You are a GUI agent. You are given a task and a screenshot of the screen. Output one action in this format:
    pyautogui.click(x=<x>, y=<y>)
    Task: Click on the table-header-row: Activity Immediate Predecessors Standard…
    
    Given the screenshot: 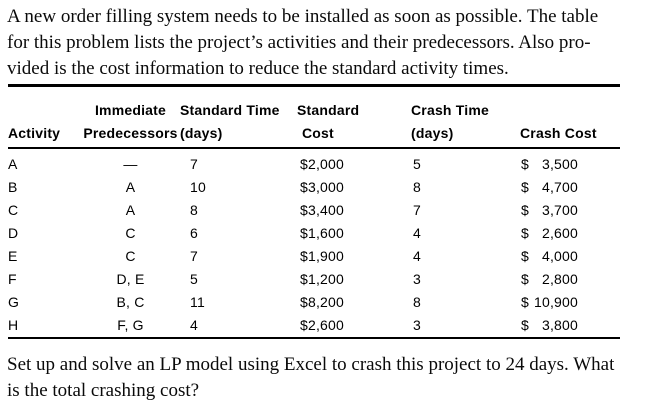 What is the action you would take?
    pyautogui.click(x=314, y=117)
    